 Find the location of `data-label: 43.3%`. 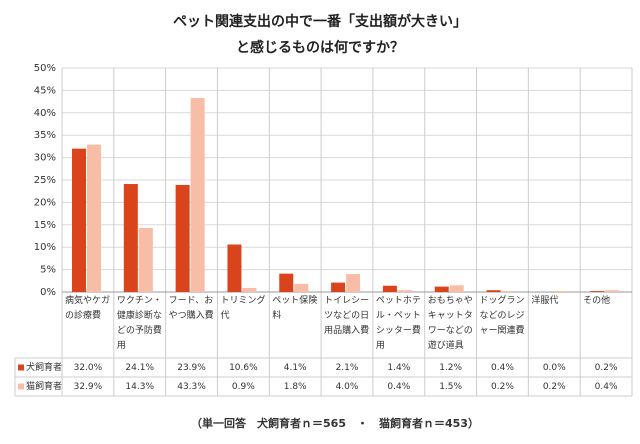

data-label: 43.3% is located at coordinates (191, 387).